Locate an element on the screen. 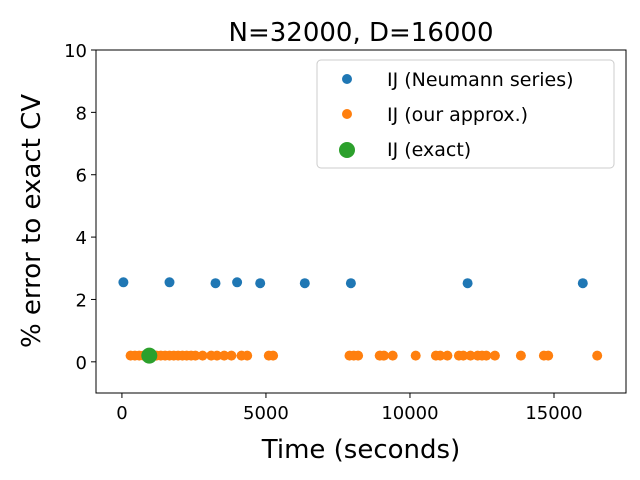  legend-marker-approx is located at coordinates (347, 114).